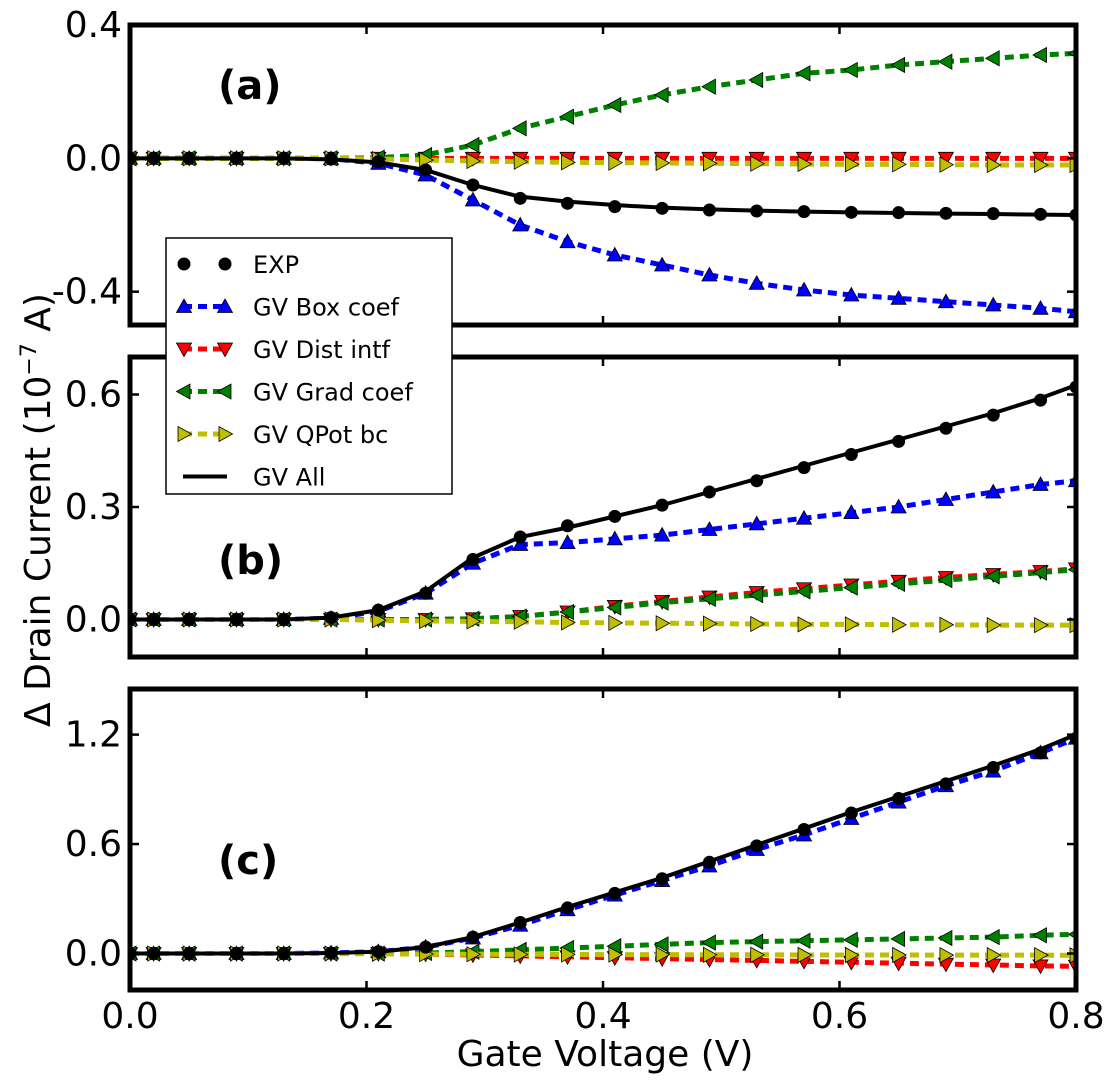  Describe the element at coordinates (276, 265) in the screenshot. I see `legend-label: EXP` at that location.